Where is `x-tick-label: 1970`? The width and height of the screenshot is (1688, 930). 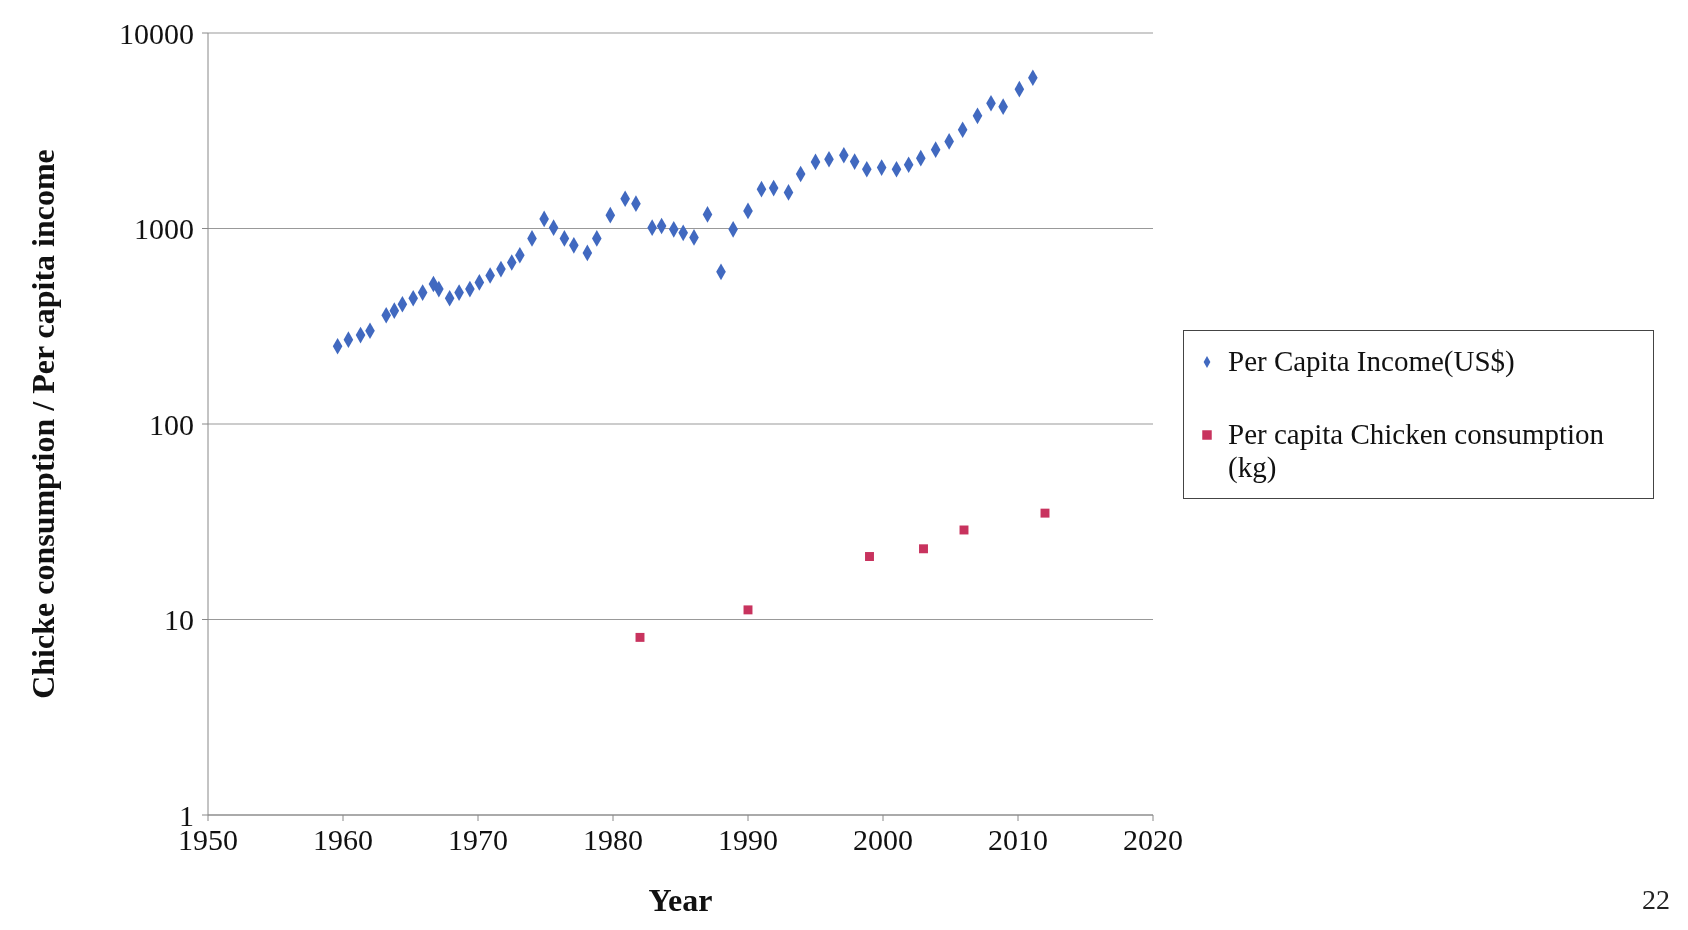
x-tick-label: 1970 is located at coordinates (478, 840).